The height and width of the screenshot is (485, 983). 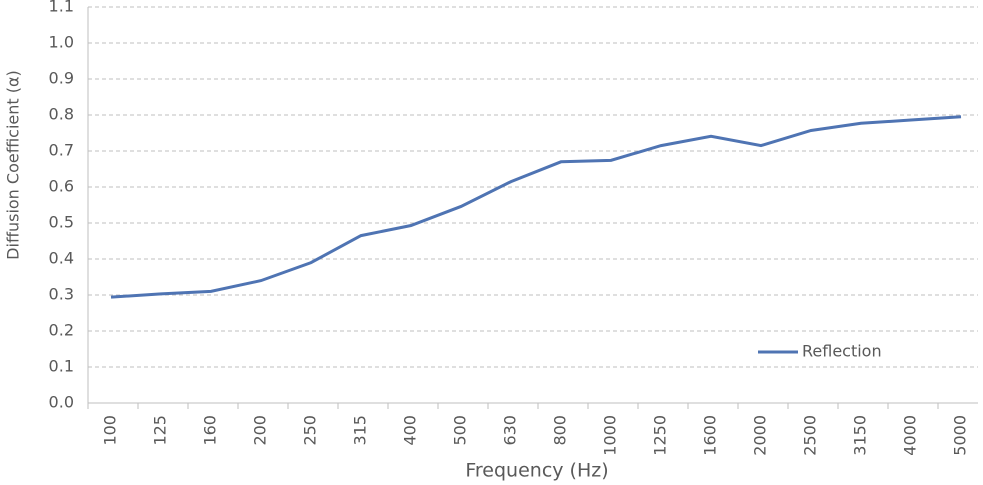 I want to click on x-tick-label: 4000, so click(x=910, y=435).